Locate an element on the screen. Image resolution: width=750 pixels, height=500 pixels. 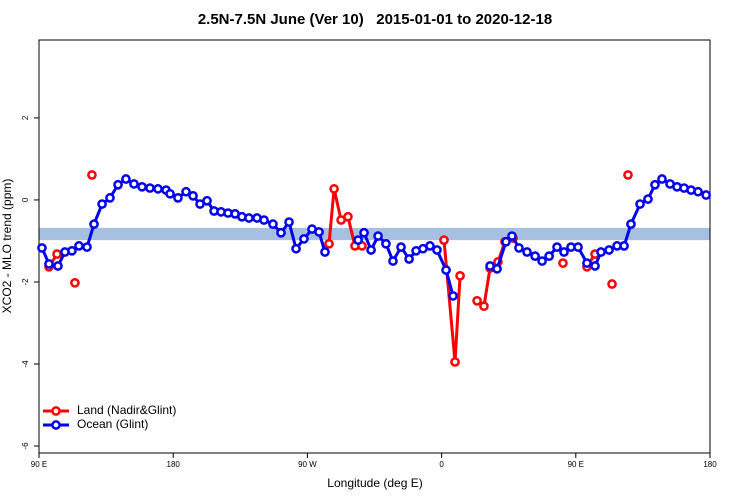
y-tick-label: -4 is located at coordinates (25, 364).